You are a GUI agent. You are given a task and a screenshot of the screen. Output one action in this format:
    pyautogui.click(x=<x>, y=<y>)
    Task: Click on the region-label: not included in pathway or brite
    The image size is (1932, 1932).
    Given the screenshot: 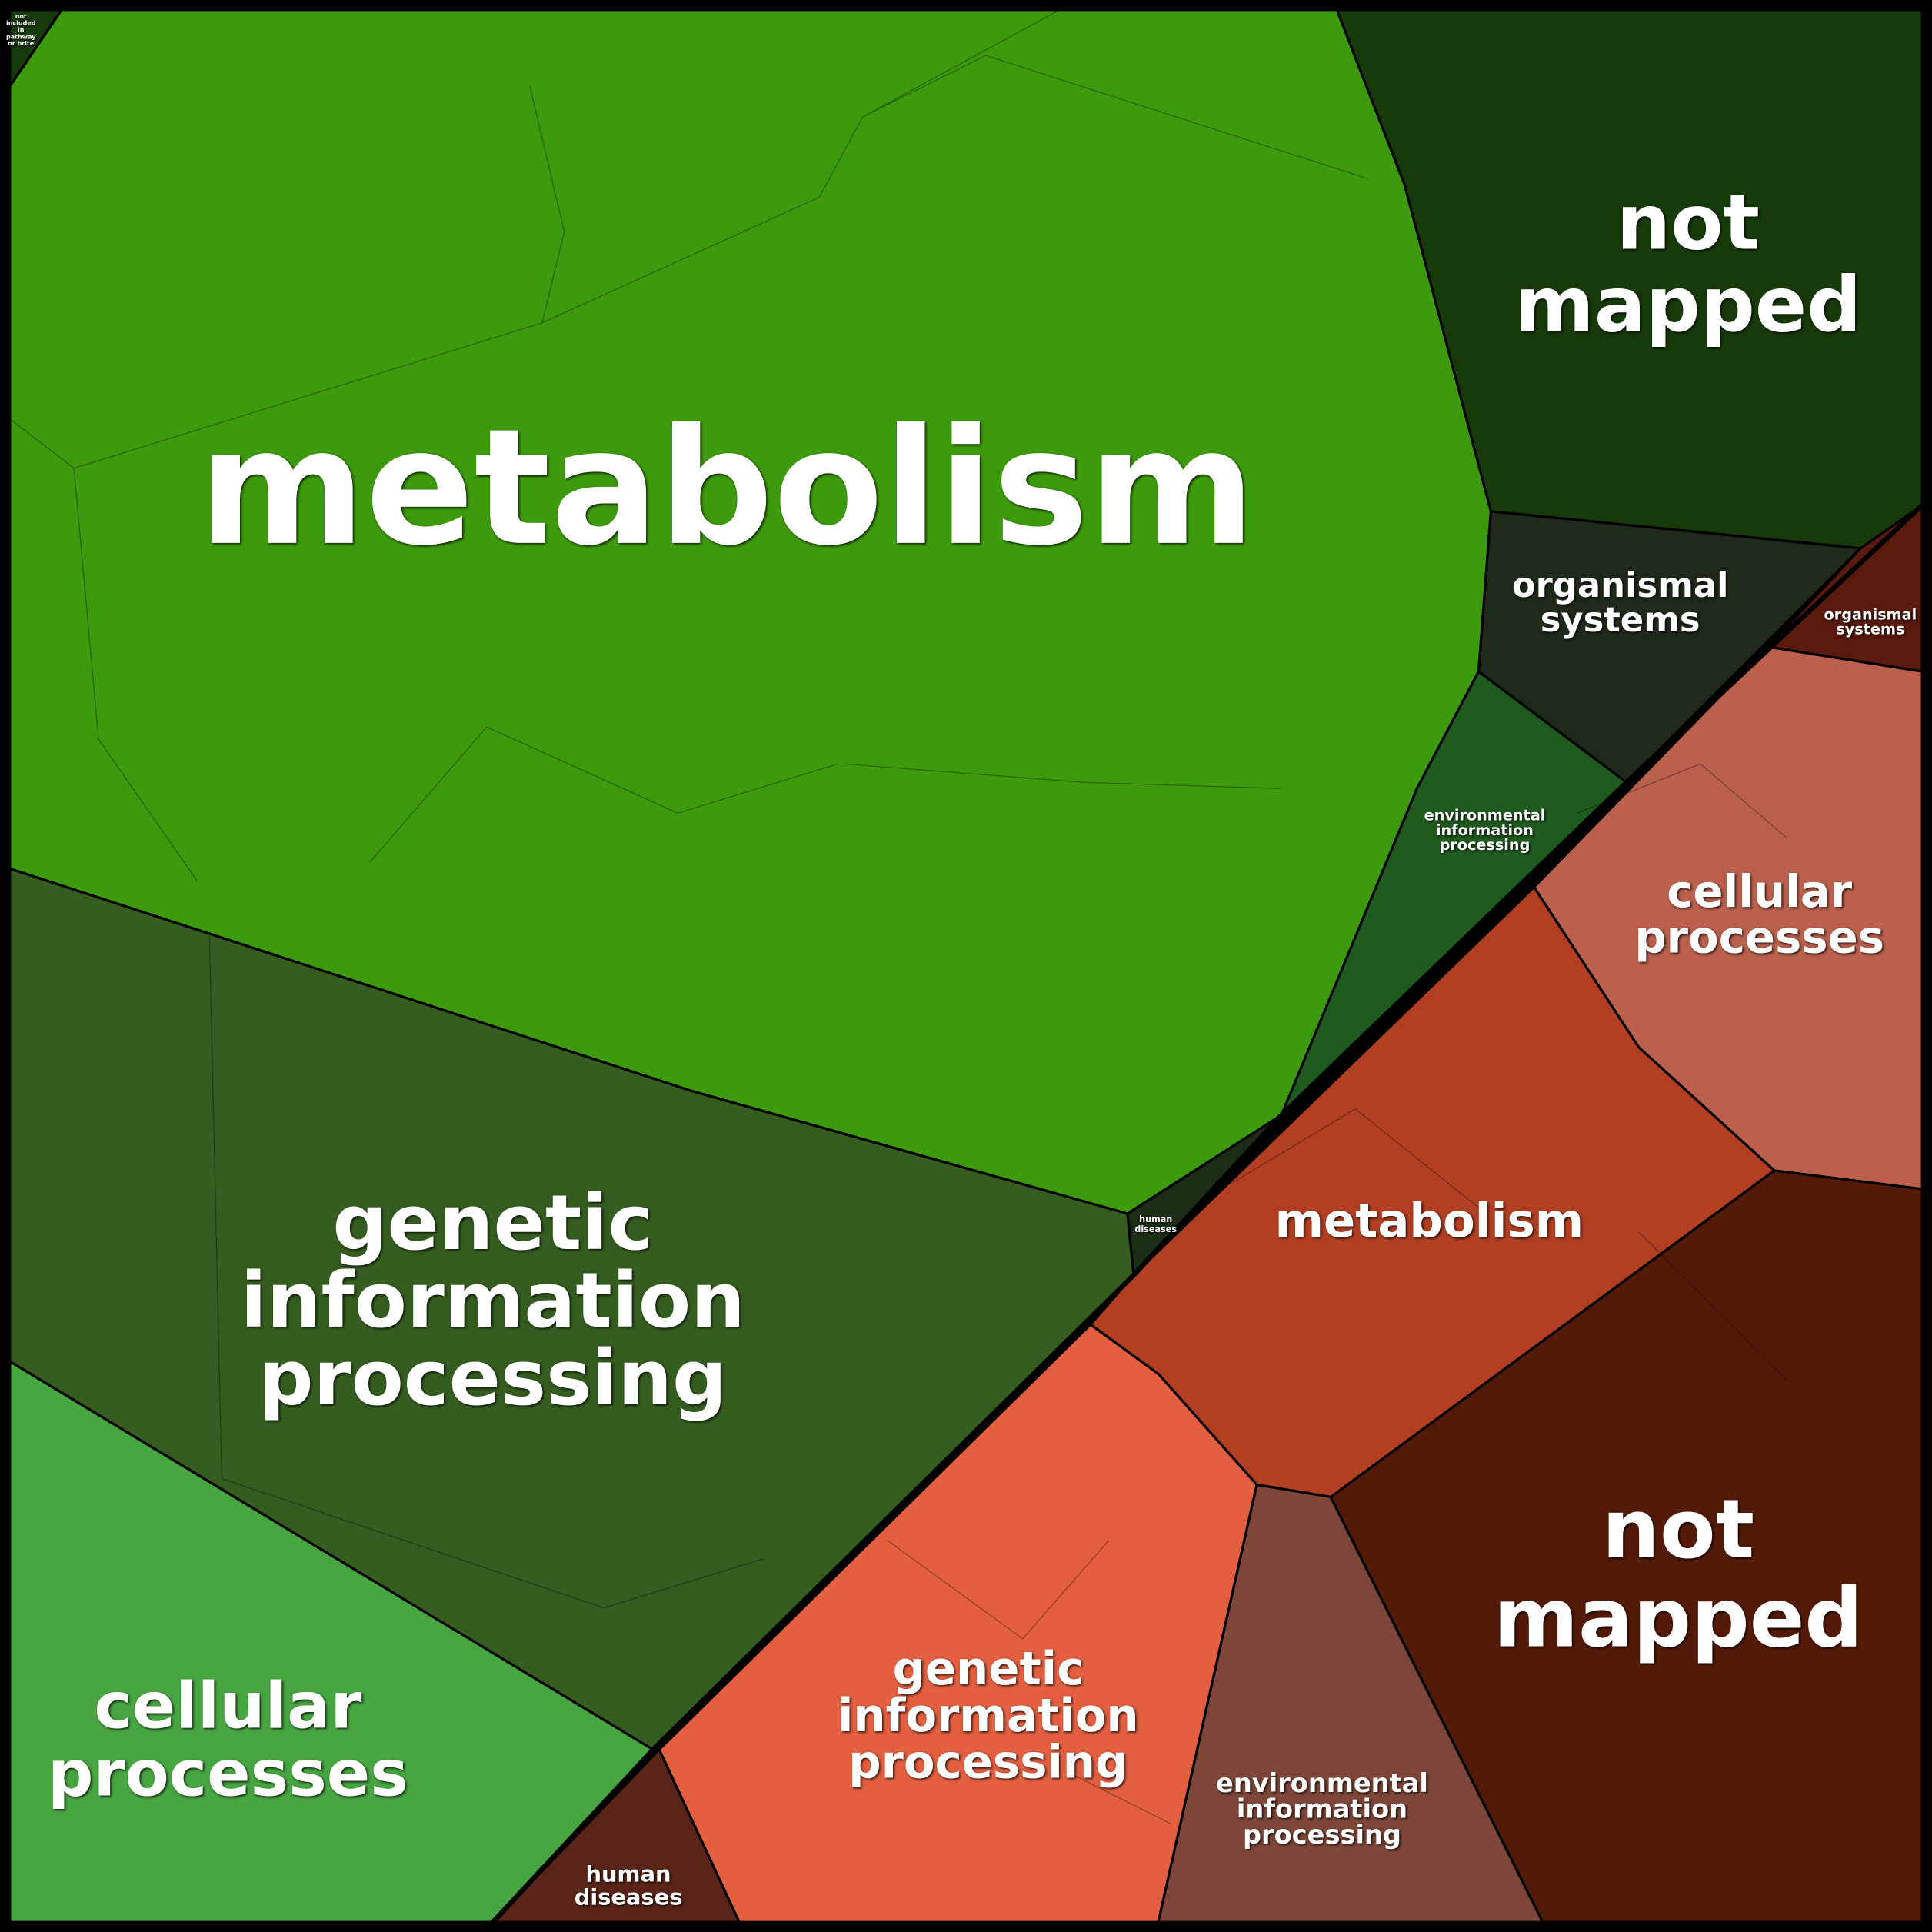 What is the action you would take?
    pyautogui.click(x=21, y=29)
    